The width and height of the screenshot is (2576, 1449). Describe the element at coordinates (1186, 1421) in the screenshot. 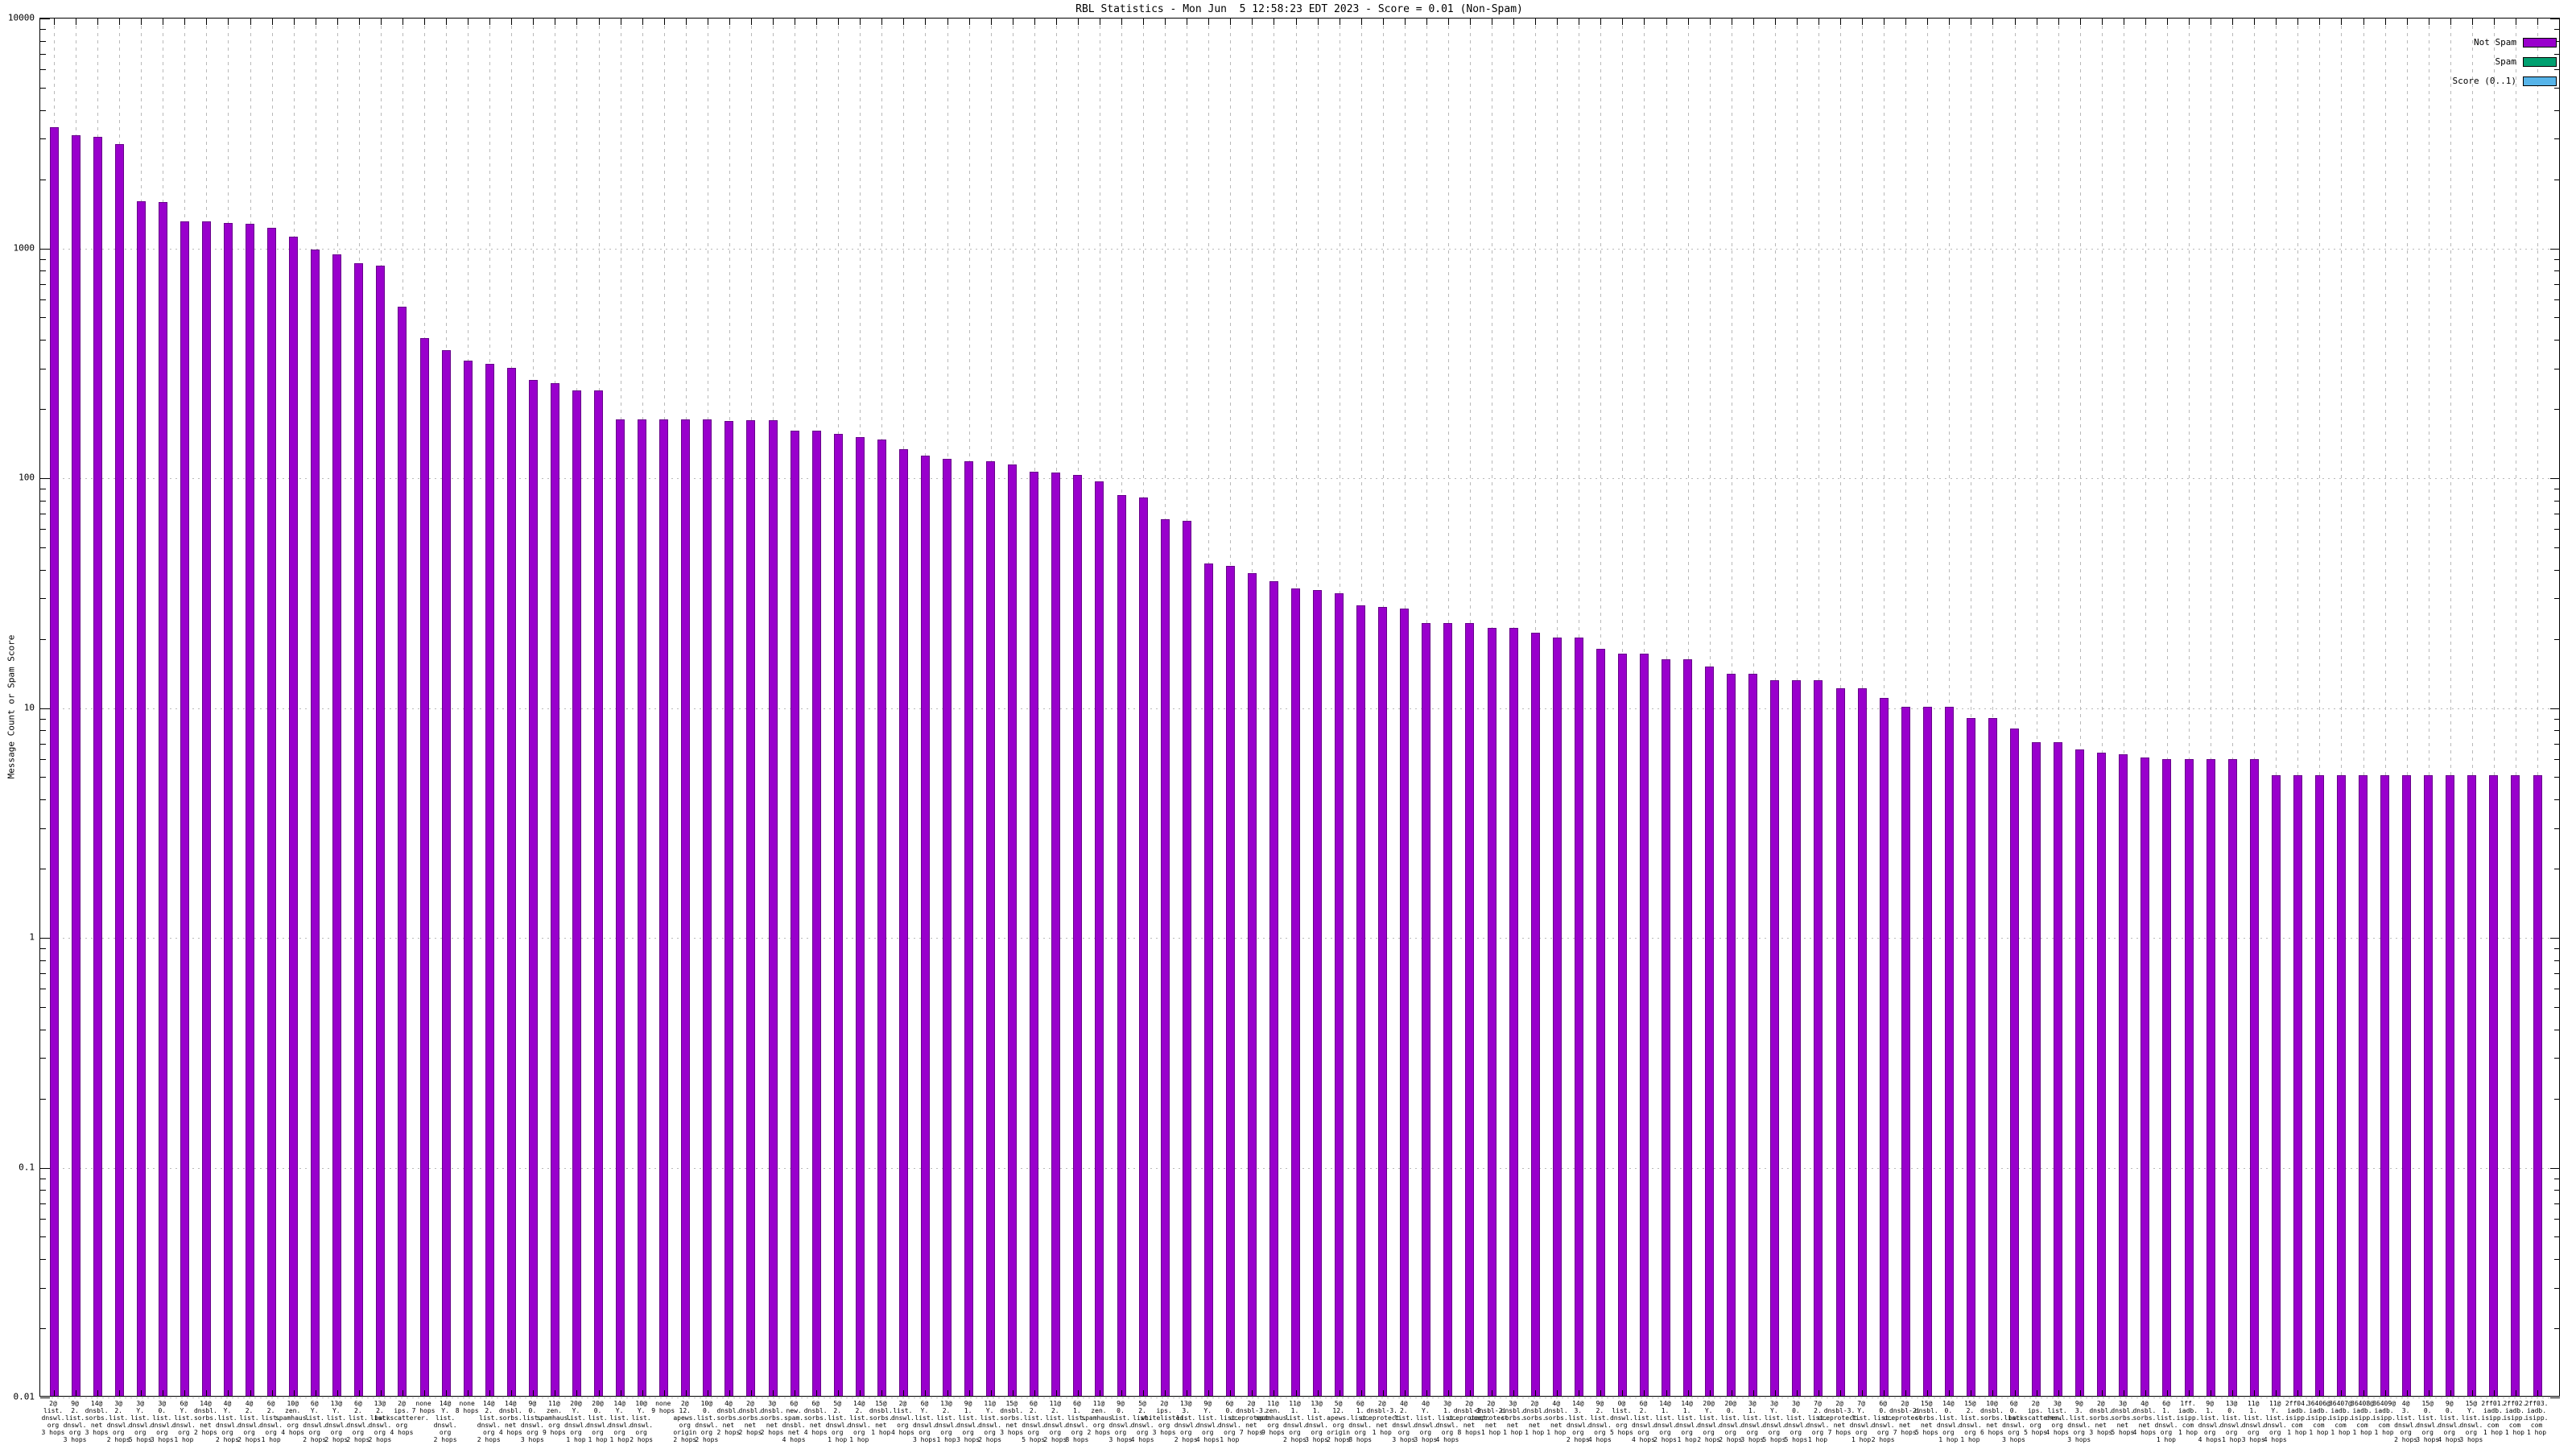

I see `x-tick-label: 13@ 3. list. dnswl. org 2 hops` at that location.